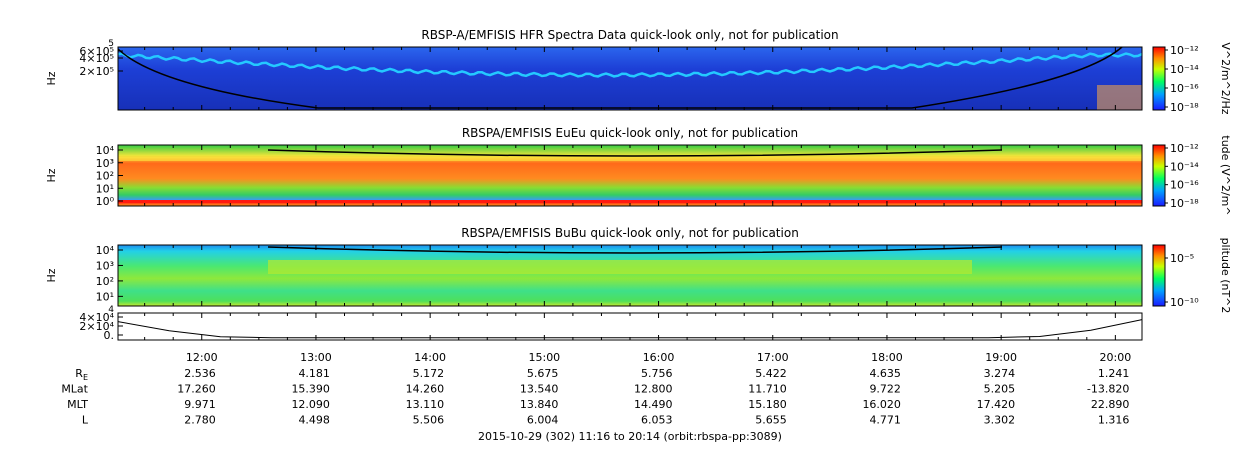 Image resolution: width=1250 pixels, height=449 pixels. Describe the element at coordinates (630, 275) in the screenshot. I see `panel-3-spectrogram` at that location.